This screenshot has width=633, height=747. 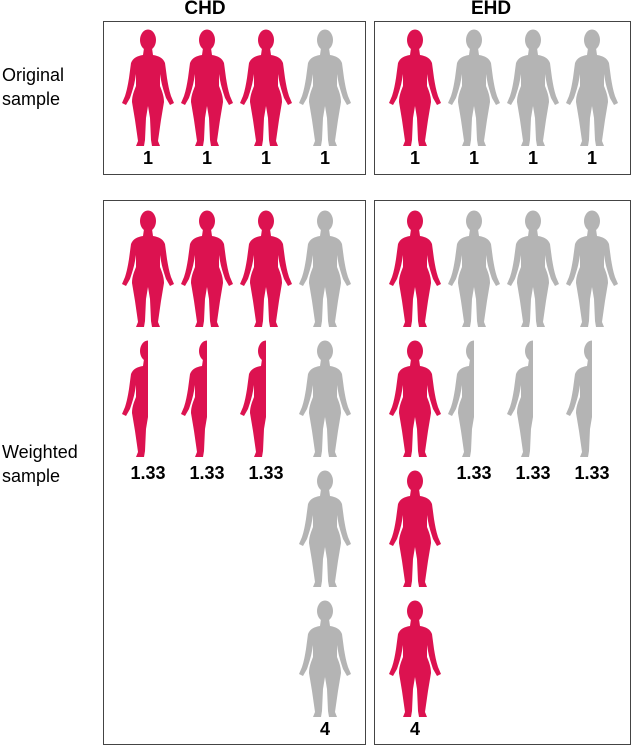 What do you see at coordinates (205, 9) in the screenshot?
I see `column-header-chd: CHD` at bounding box center [205, 9].